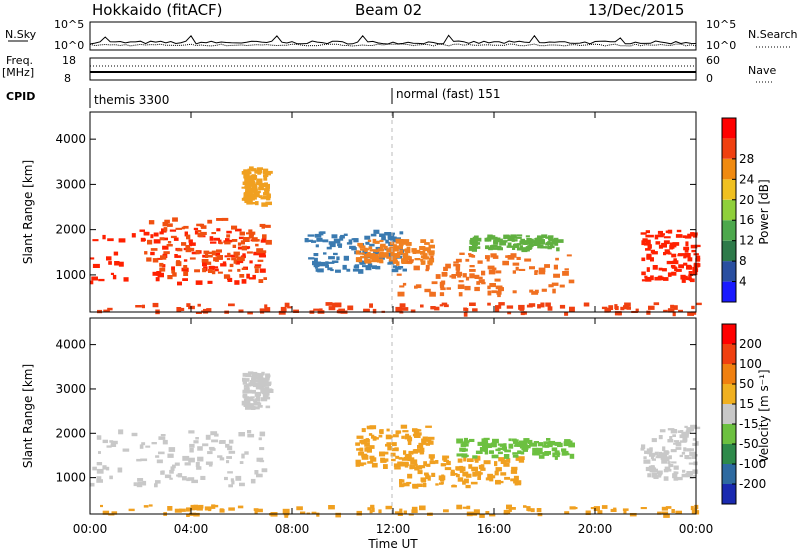 The width and height of the screenshot is (800, 558). Describe the element at coordinates (713, 60) in the screenshot. I see `nave-tick-top: 60` at that location.